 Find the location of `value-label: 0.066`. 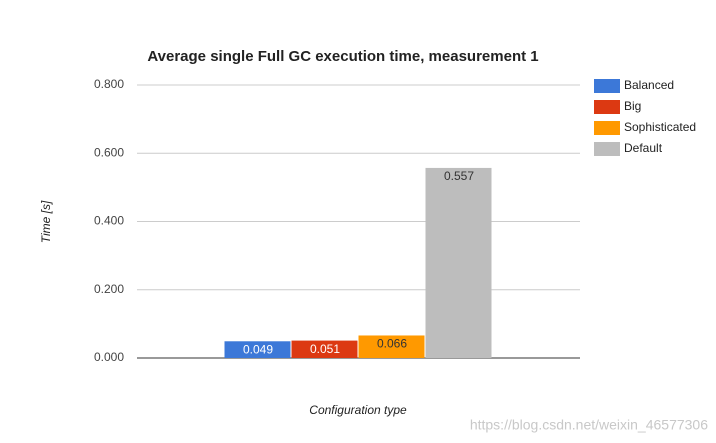

value-label: 0.066 is located at coordinates (392, 344).